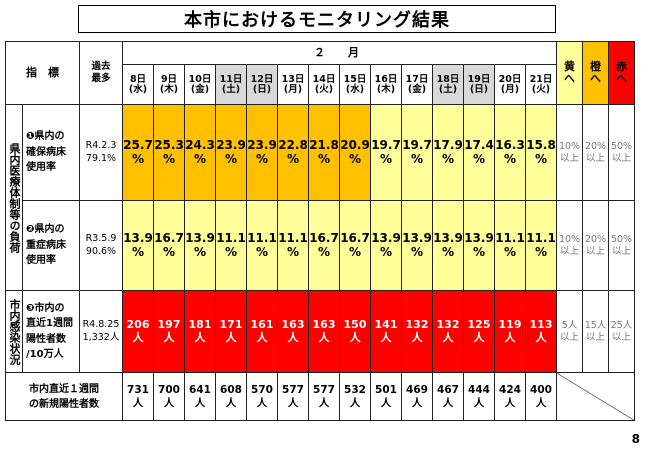  Describe the element at coordinates (138, 84) in the screenshot. I see `date-header: 8日 (水)` at that location.